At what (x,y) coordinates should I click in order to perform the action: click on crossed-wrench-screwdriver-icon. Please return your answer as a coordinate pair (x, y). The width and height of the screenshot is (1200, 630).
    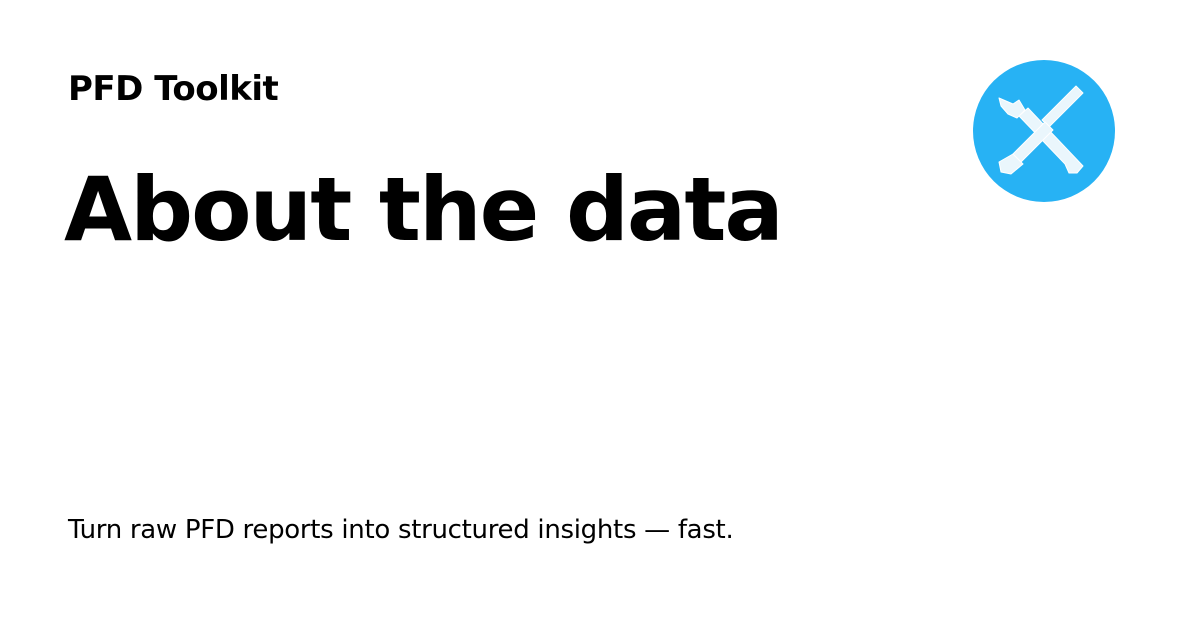
    Looking at the image, I should click on (1044, 131).